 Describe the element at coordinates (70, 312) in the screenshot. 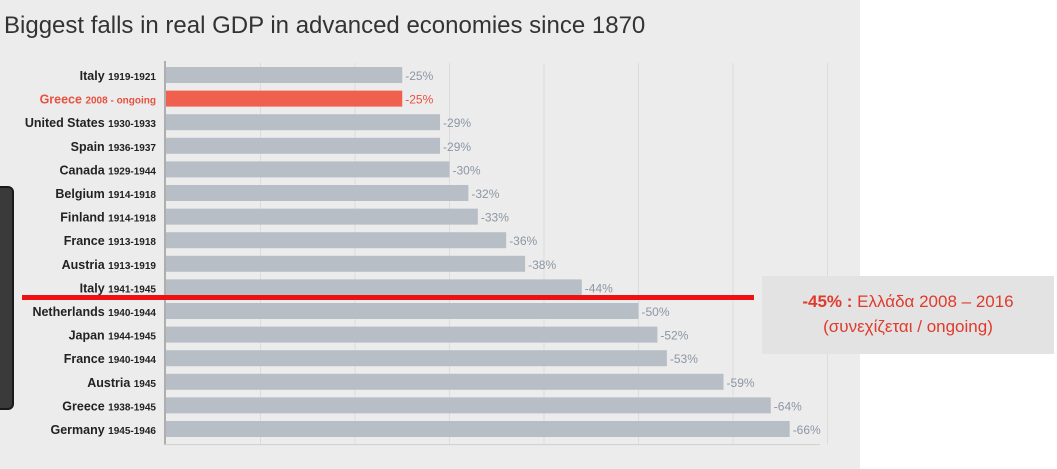

I see `category-name: Netherlands` at that location.